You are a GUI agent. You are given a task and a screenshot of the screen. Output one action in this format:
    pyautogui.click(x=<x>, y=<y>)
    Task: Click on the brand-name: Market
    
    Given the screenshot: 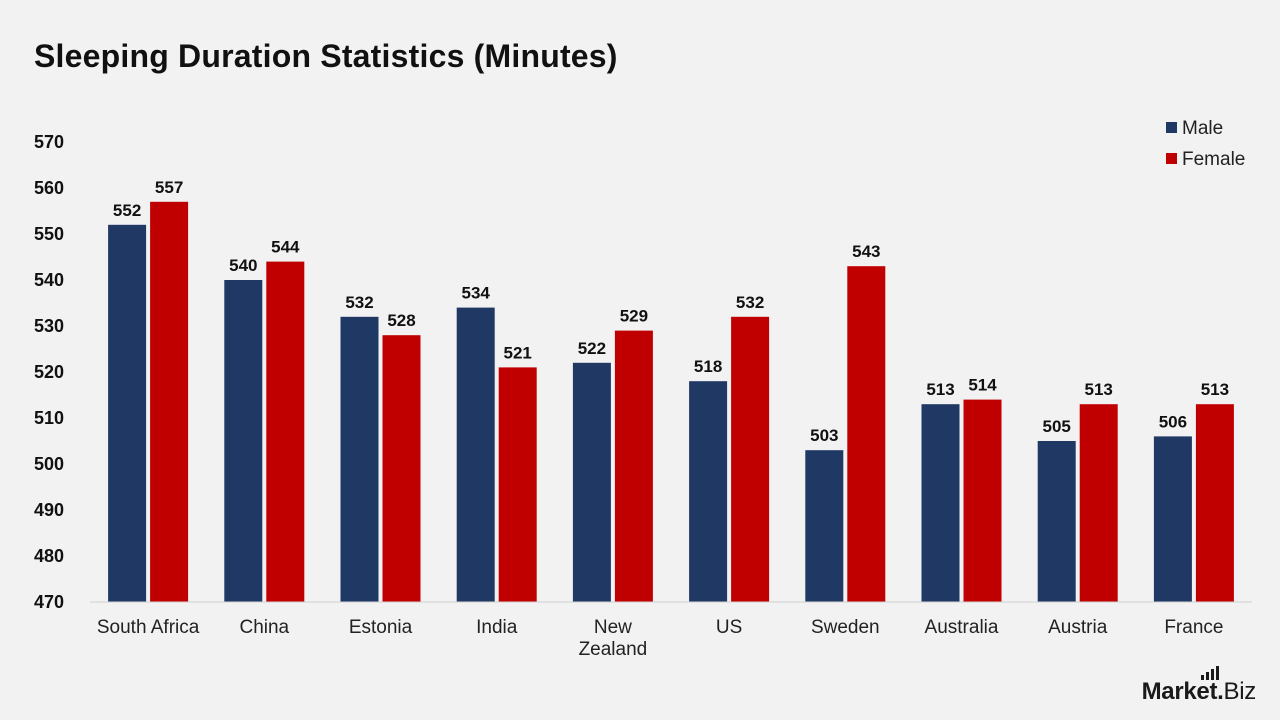 What is the action you would take?
    pyautogui.click(x=1181, y=686)
    